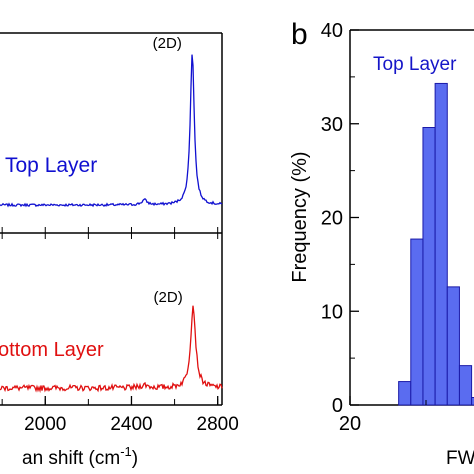 The height and width of the screenshot is (474, 474). Describe the element at coordinates (332, 125) in the screenshot. I see `hist-y-tick-label: 30` at that location.